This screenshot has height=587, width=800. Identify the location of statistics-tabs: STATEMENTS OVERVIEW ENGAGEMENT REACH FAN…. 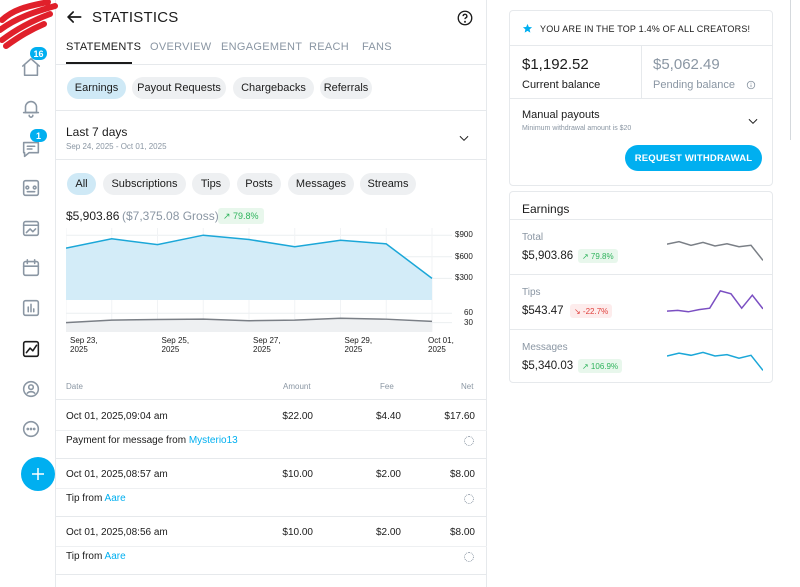
(271, 49).